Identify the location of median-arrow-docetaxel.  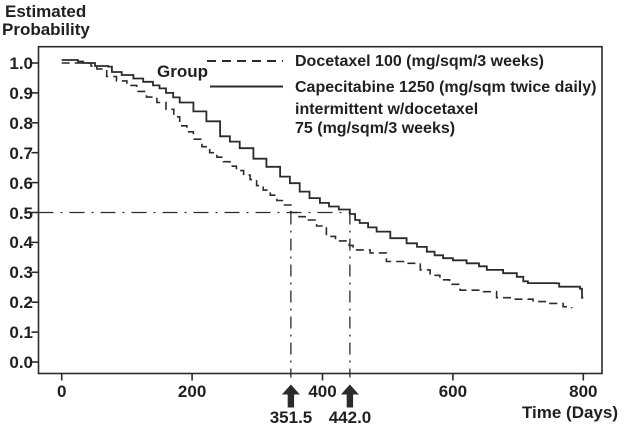
(290, 396).